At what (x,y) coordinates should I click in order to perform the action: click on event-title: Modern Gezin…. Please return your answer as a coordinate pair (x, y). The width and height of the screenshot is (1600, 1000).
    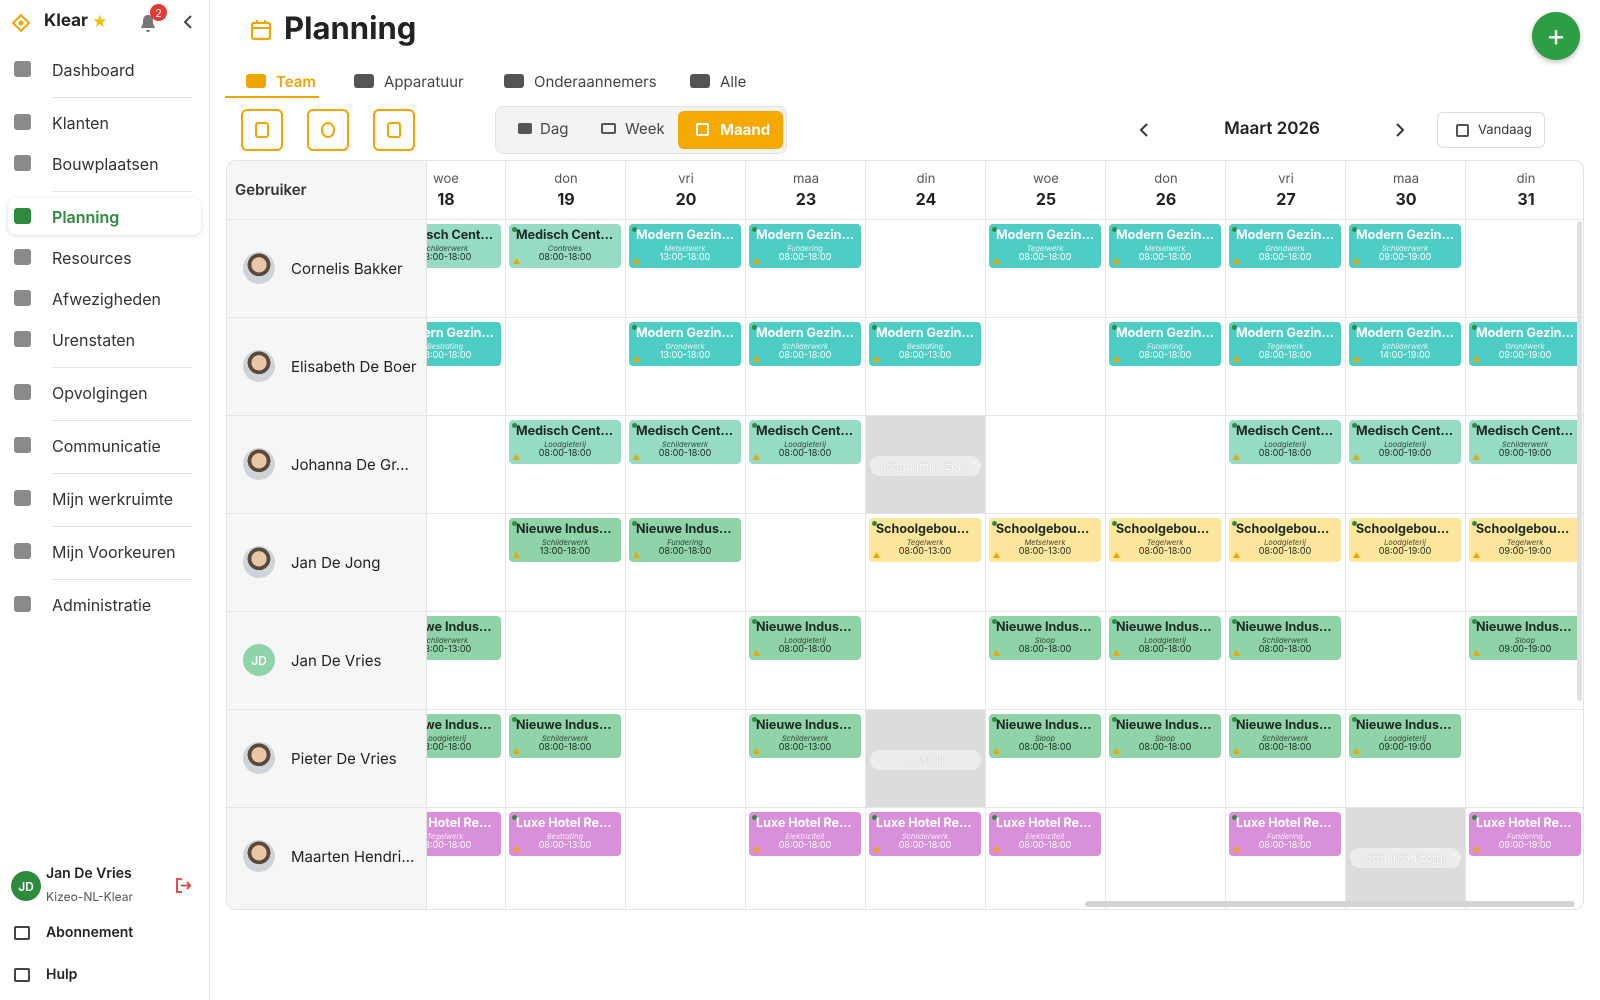
    Looking at the image, I should click on (460, 333).